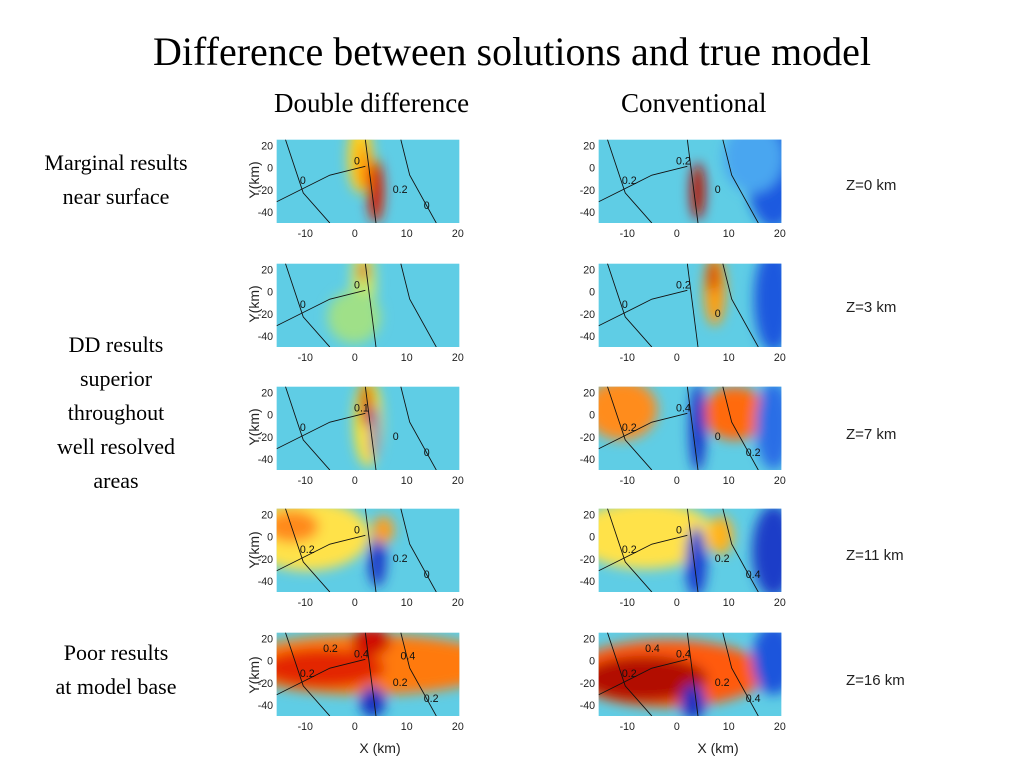 This screenshot has width=1024, height=768. Describe the element at coordinates (875, 555) in the screenshot. I see `depth-label-11: Z=11 km` at that location.